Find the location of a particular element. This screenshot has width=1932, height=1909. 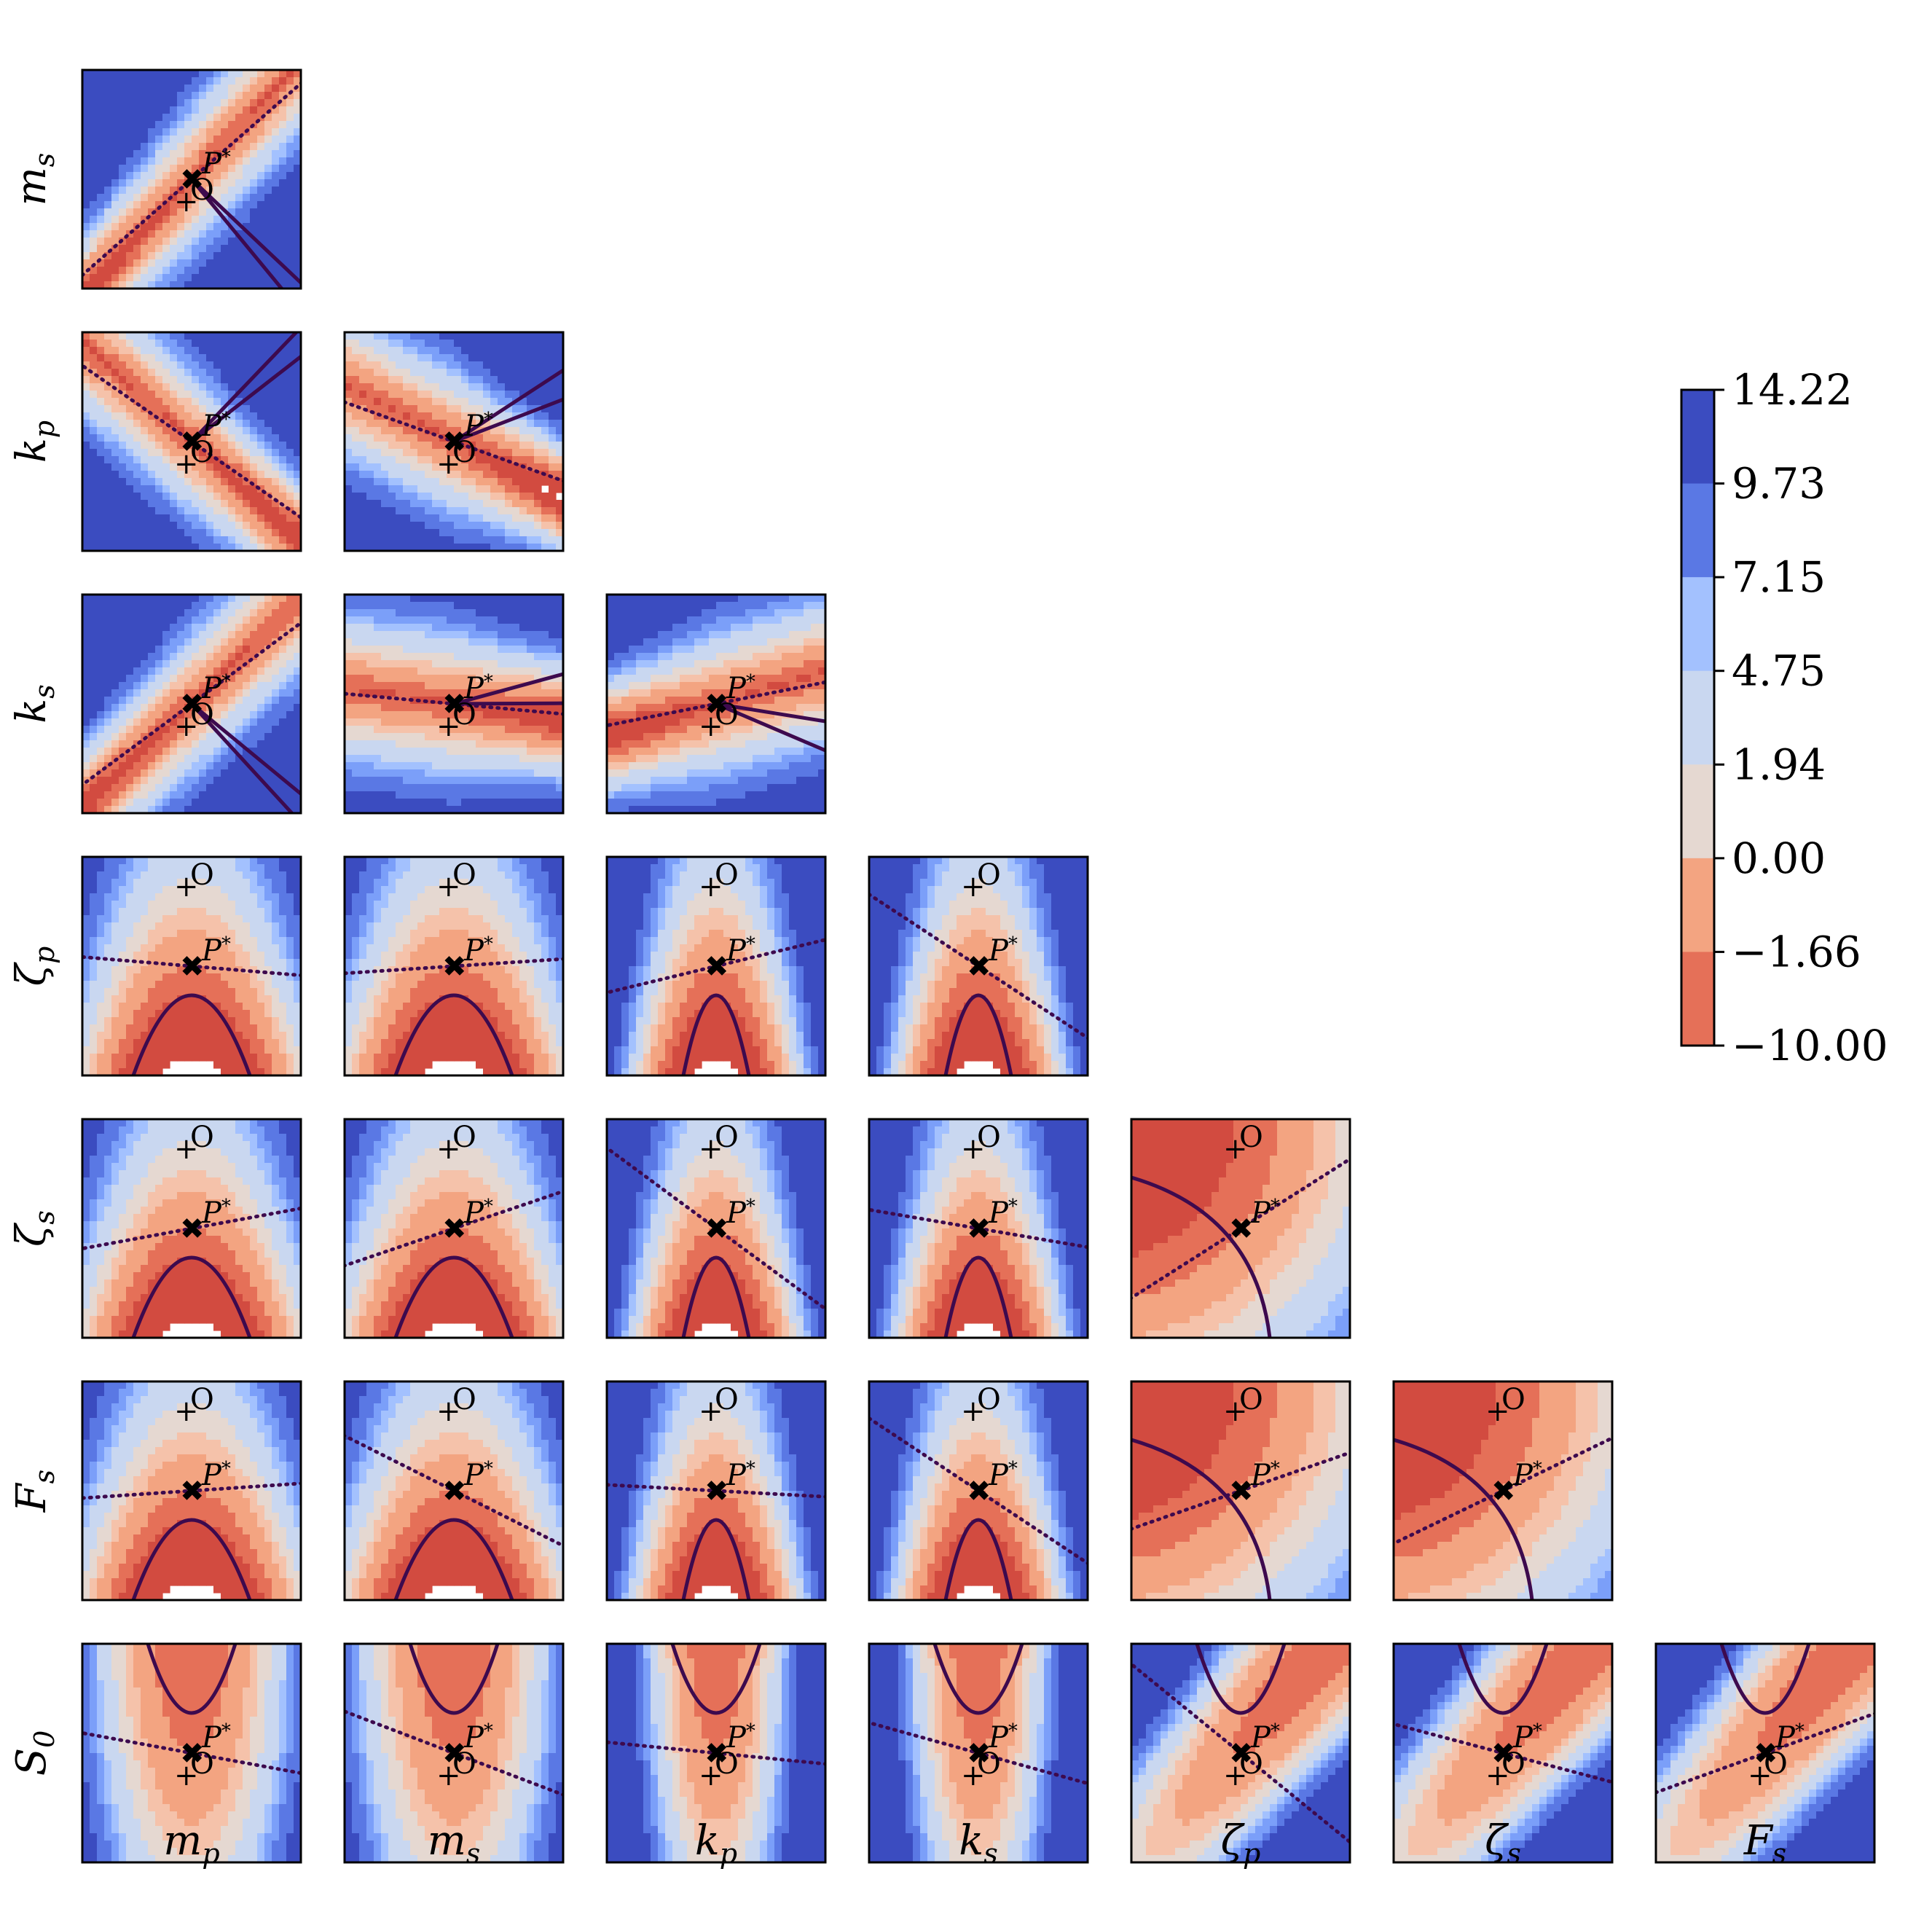

panel-5-3: +O✖P* is located at coordinates (978, 1491).